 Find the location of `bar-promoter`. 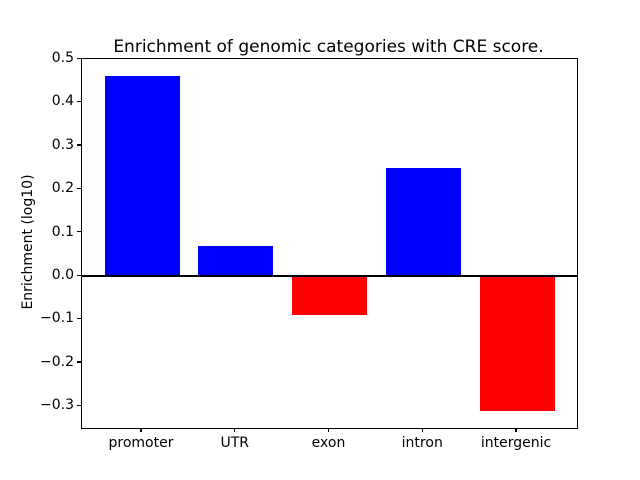

bar-promoter is located at coordinates (142, 176).